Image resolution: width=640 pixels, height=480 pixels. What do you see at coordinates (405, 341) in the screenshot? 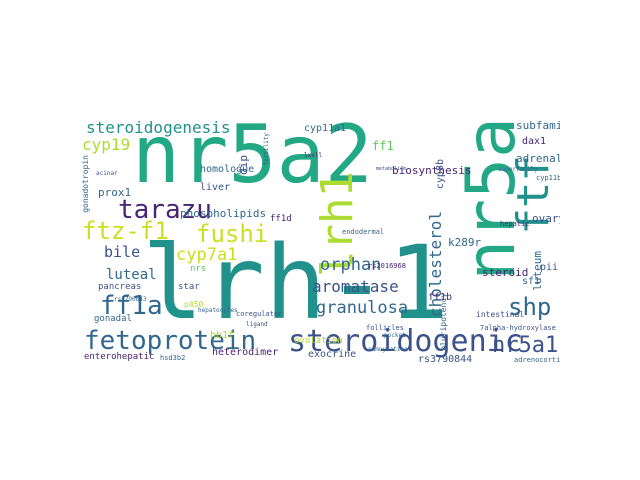
I see `word-steroidogenic: steroidogenic` at bounding box center [405, 341].